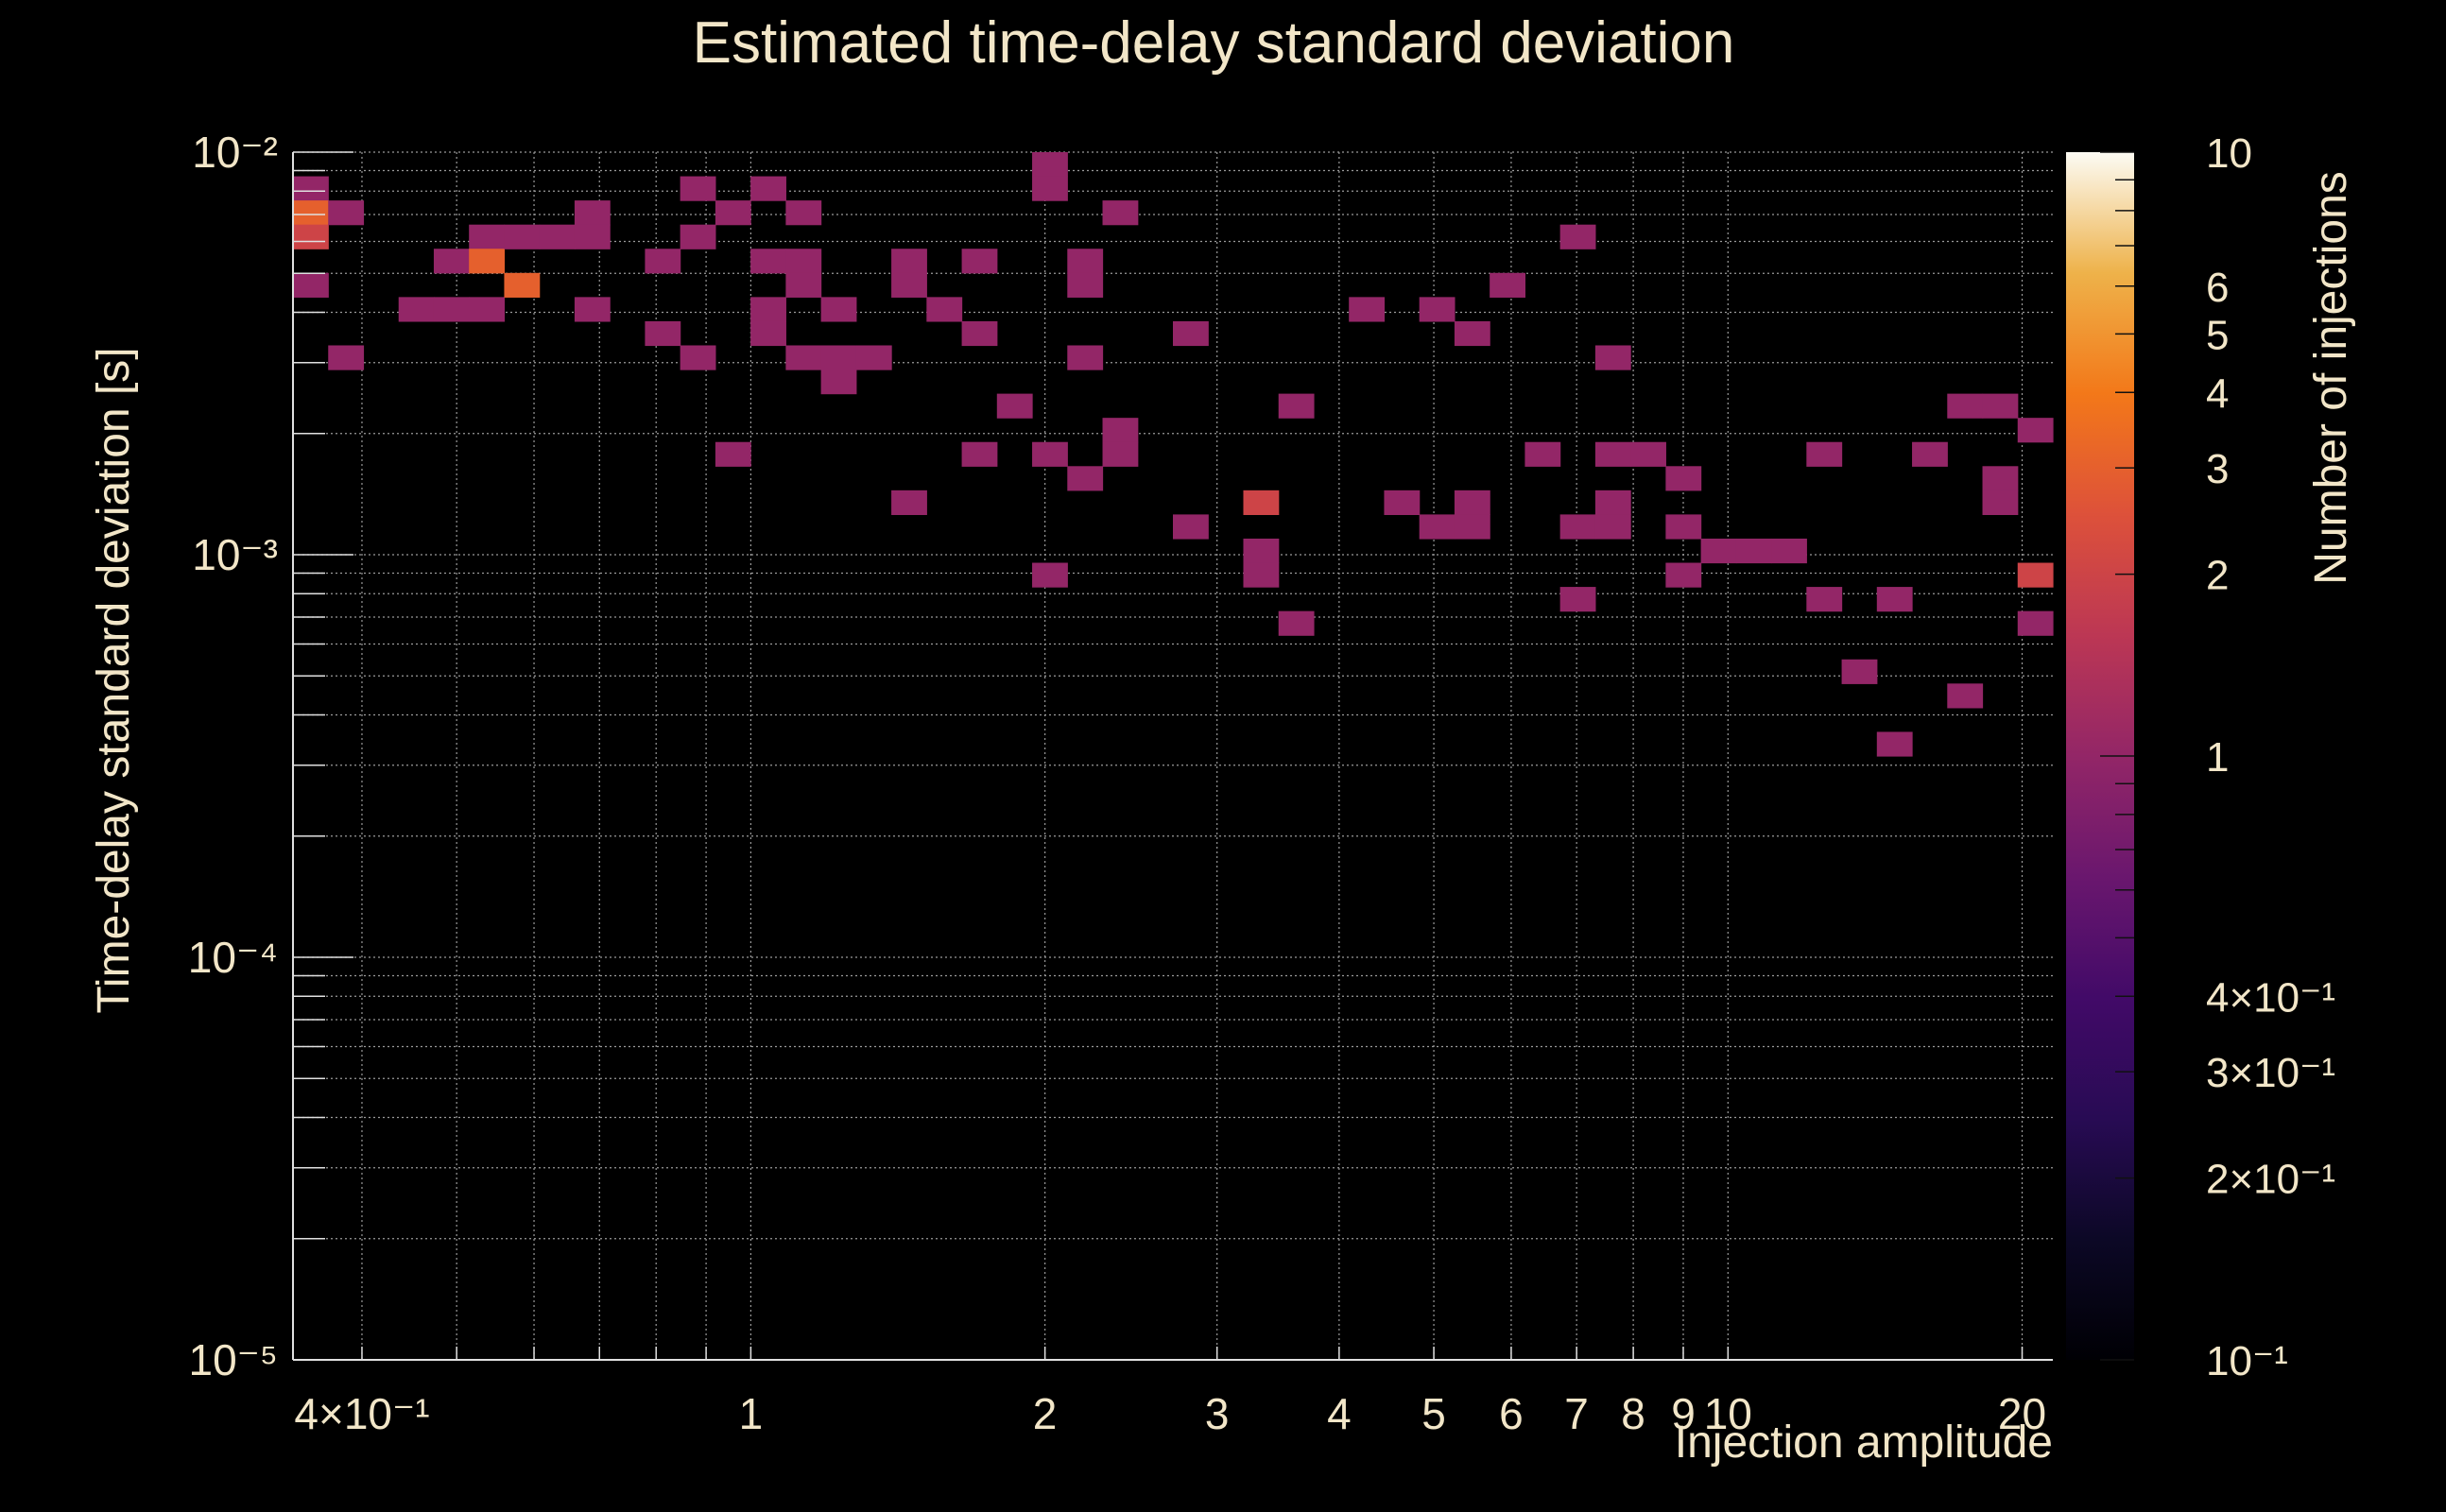  What do you see at coordinates (1728, 1413) in the screenshot?
I see `x-tick-label: 10` at bounding box center [1728, 1413].